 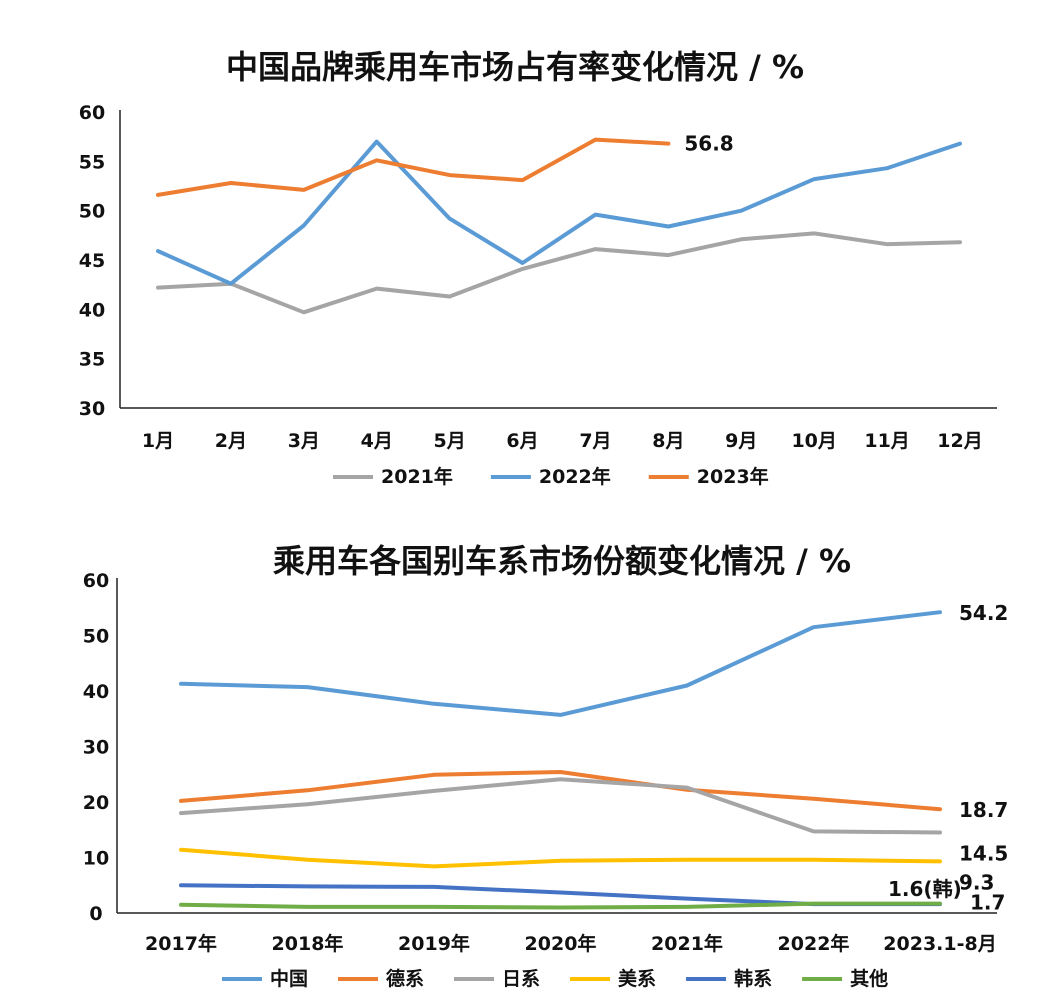 What do you see at coordinates (987, 903) in the screenshot?
I see `chart2-data-label: 1.7` at bounding box center [987, 903].